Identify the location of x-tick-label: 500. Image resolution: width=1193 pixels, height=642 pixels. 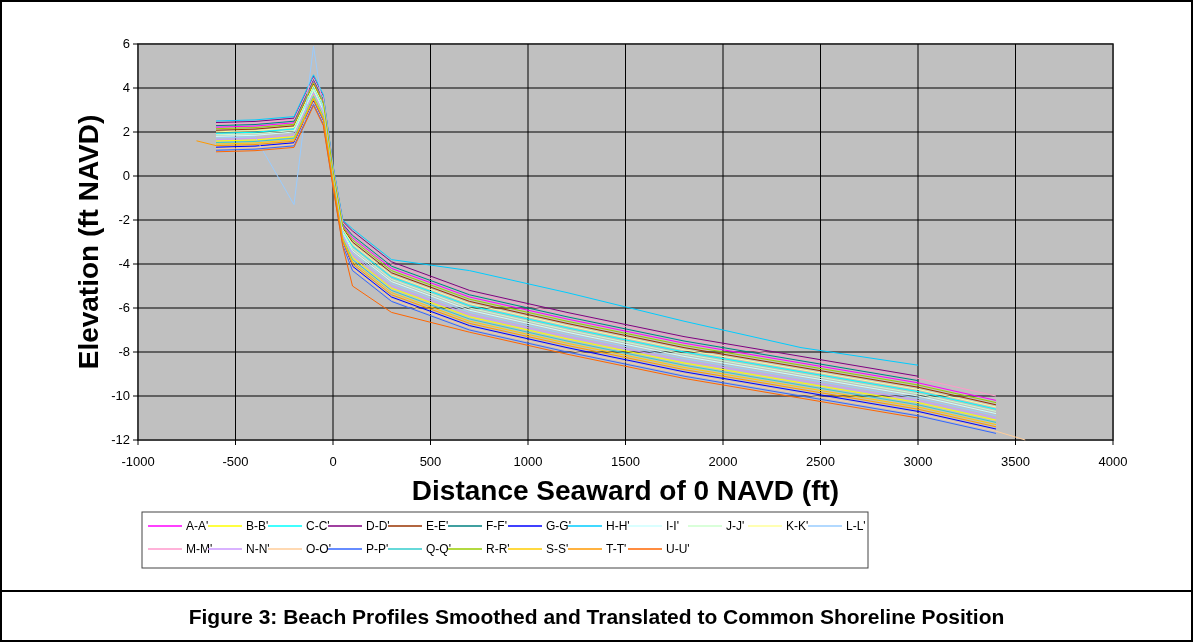
(430, 461).